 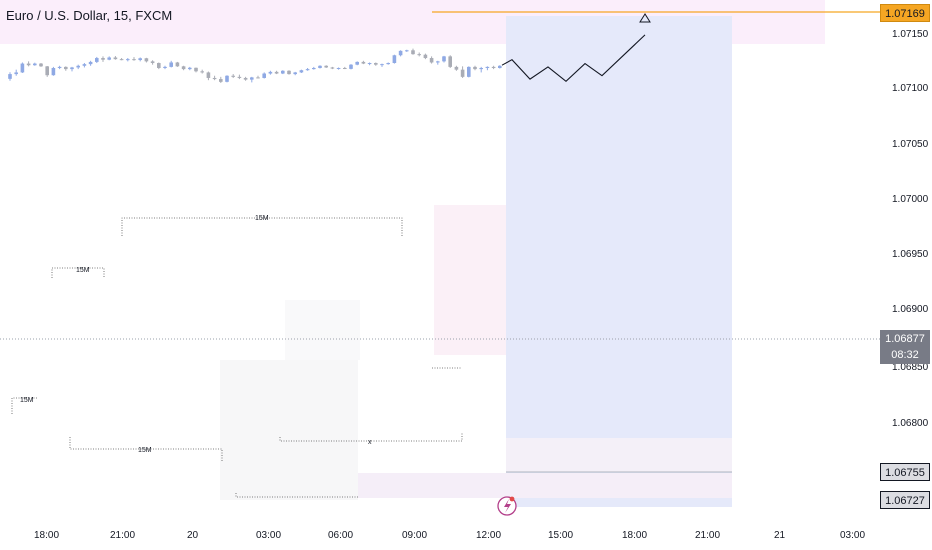 What do you see at coordinates (905, 355) in the screenshot?
I see `countdown-tag: 08:32` at bounding box center [905, 355].